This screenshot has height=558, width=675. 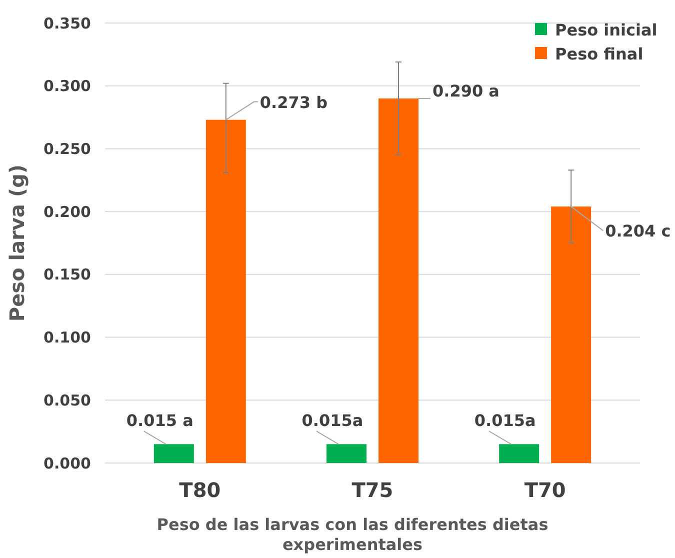 I want to click on x-tick-label: T75, so click(x=373, y=490).